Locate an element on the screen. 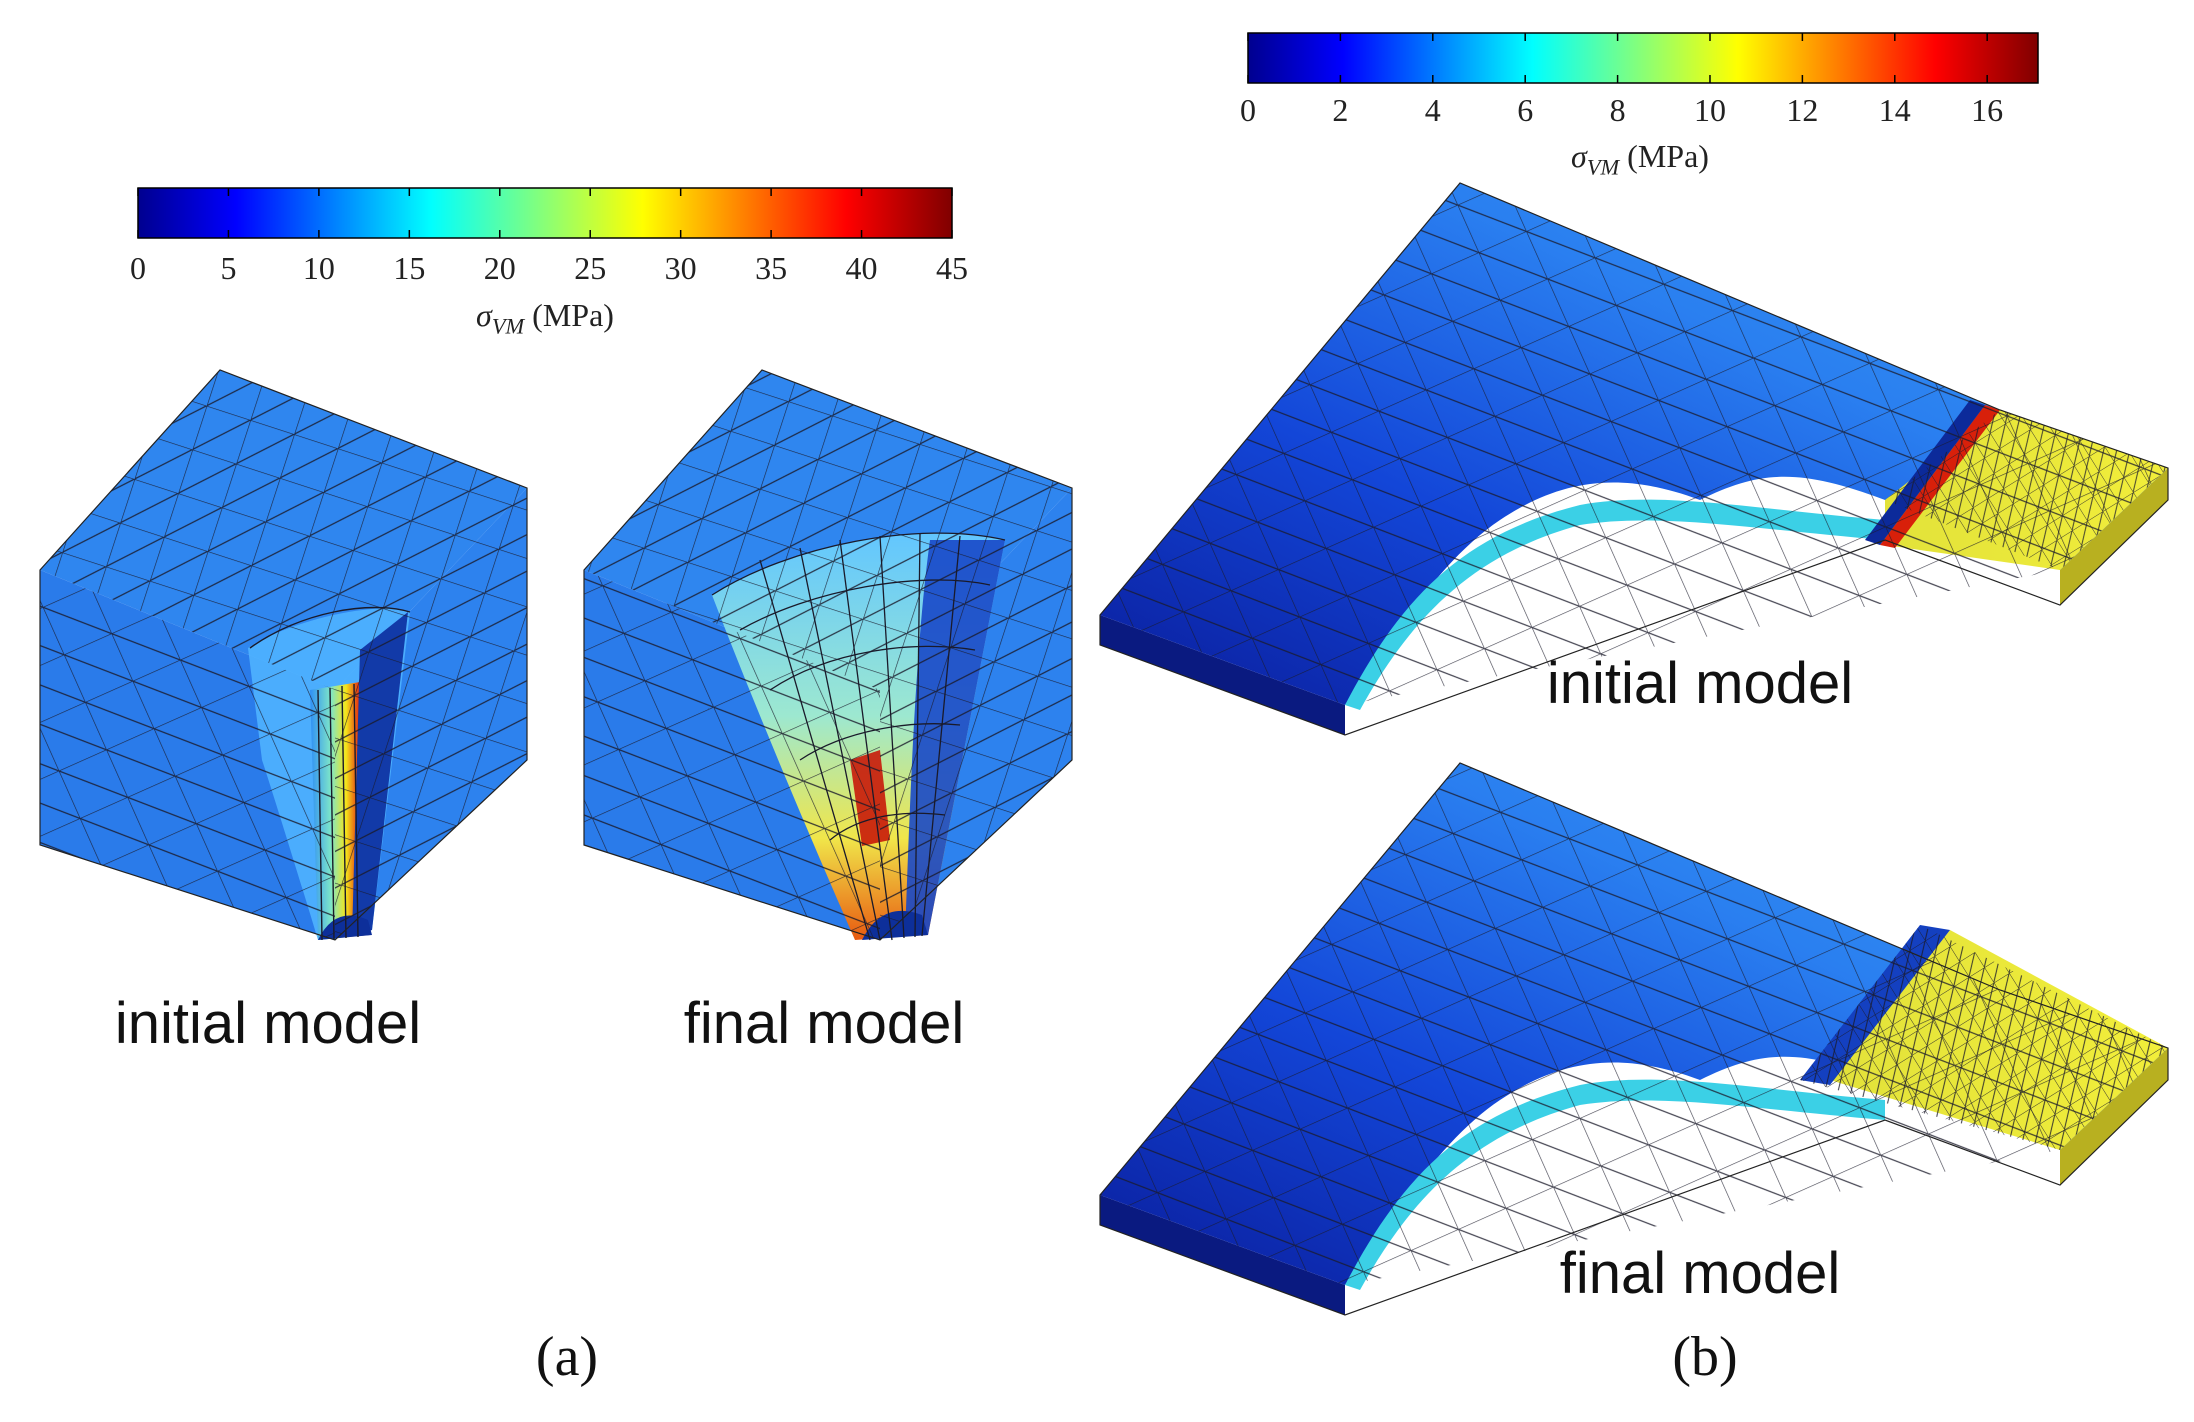 The width and height of the screenshot is (2194, 1422). colorbar-b-tick-marks is located at coordinates (1617, 58).